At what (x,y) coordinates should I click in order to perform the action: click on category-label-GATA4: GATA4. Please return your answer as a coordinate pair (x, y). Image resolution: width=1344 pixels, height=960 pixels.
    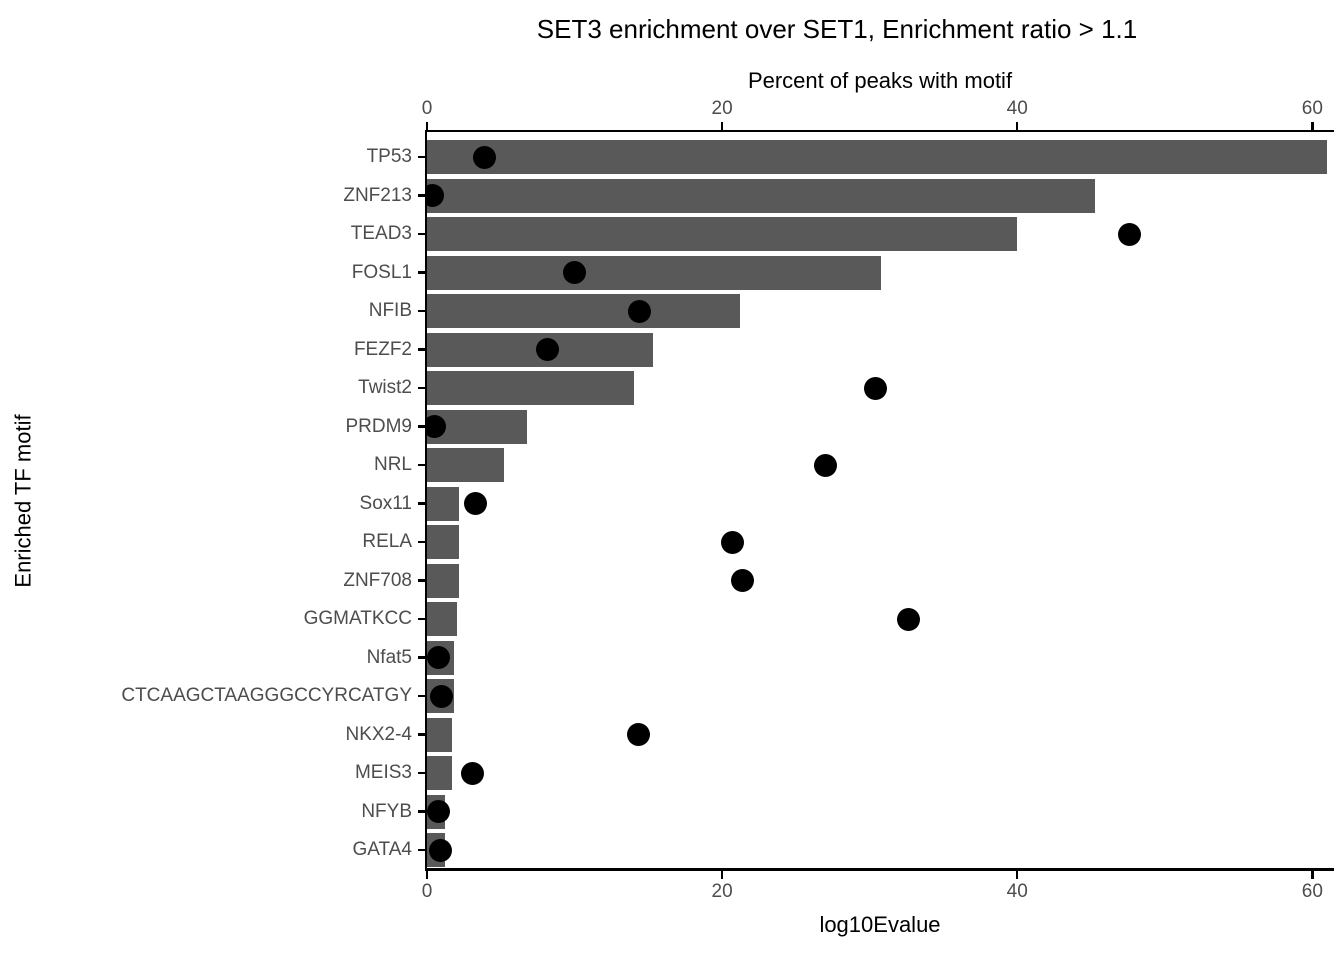
    Looking at the image, I should click on (382, 849).